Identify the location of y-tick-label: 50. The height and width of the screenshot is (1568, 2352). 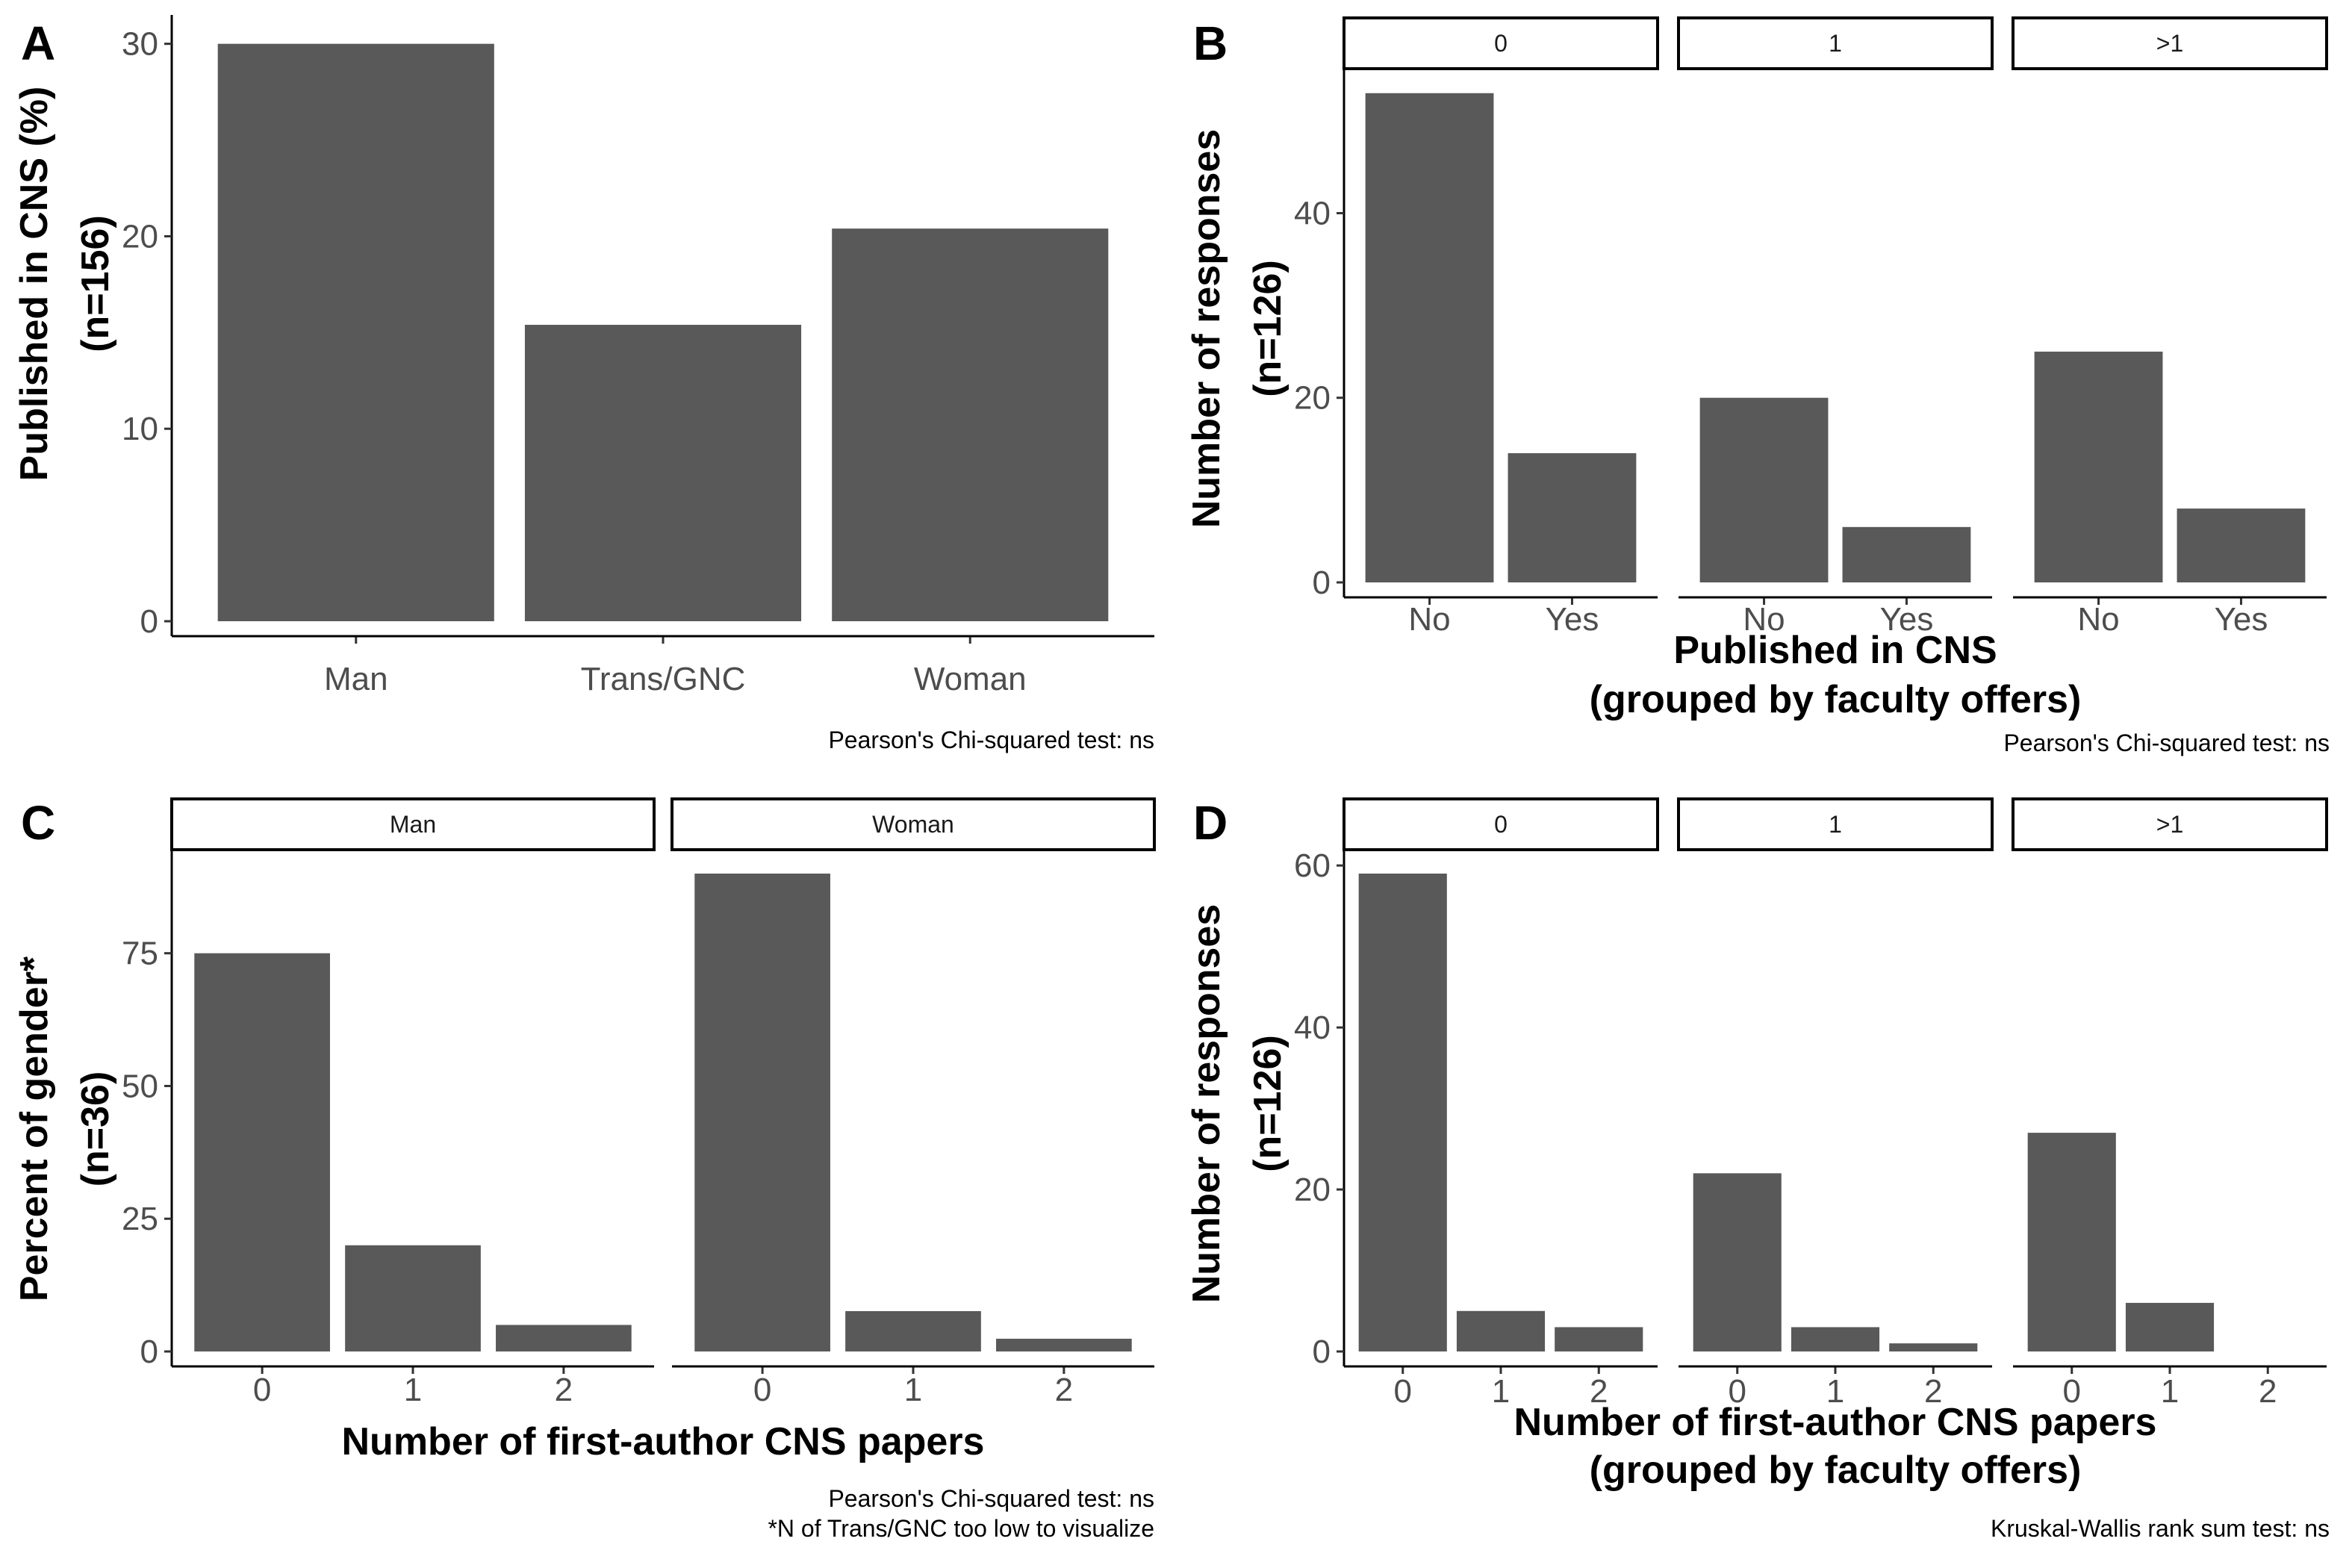
(140, 1086).